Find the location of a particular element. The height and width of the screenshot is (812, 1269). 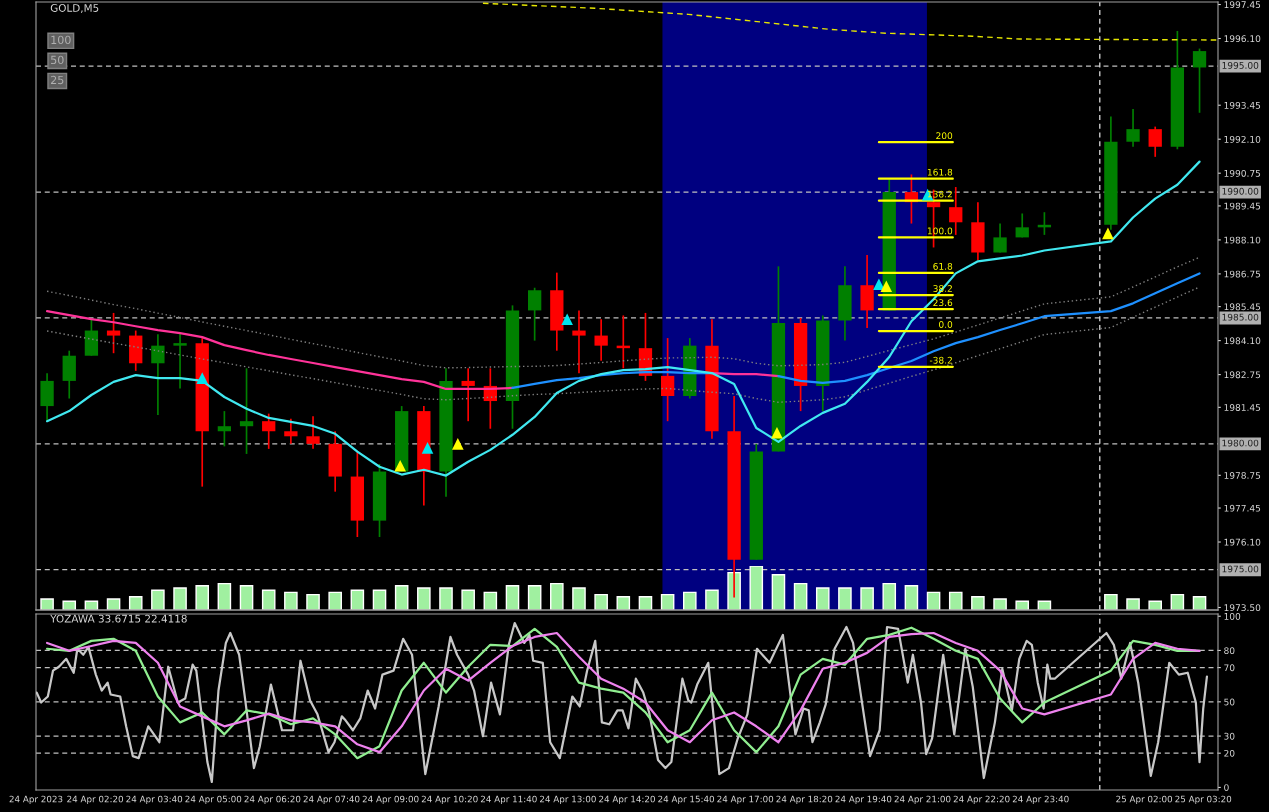

y-tick-label: 1978.75 is located at coordinates (1242, 475).